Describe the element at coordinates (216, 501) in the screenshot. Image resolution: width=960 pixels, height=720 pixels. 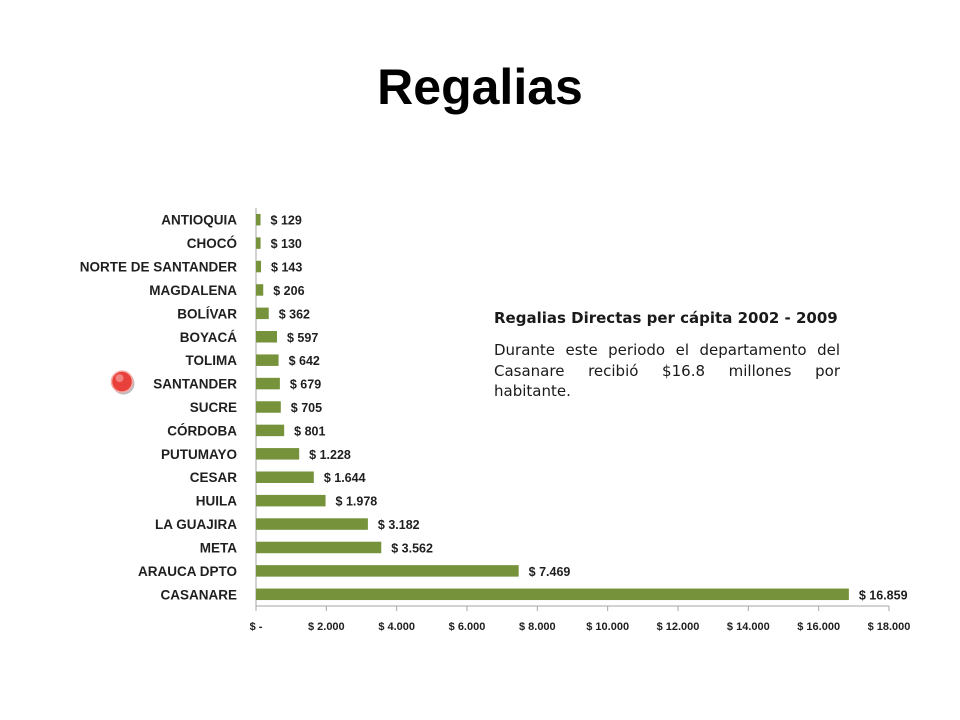
I see `category-label: HUILA` at that location.